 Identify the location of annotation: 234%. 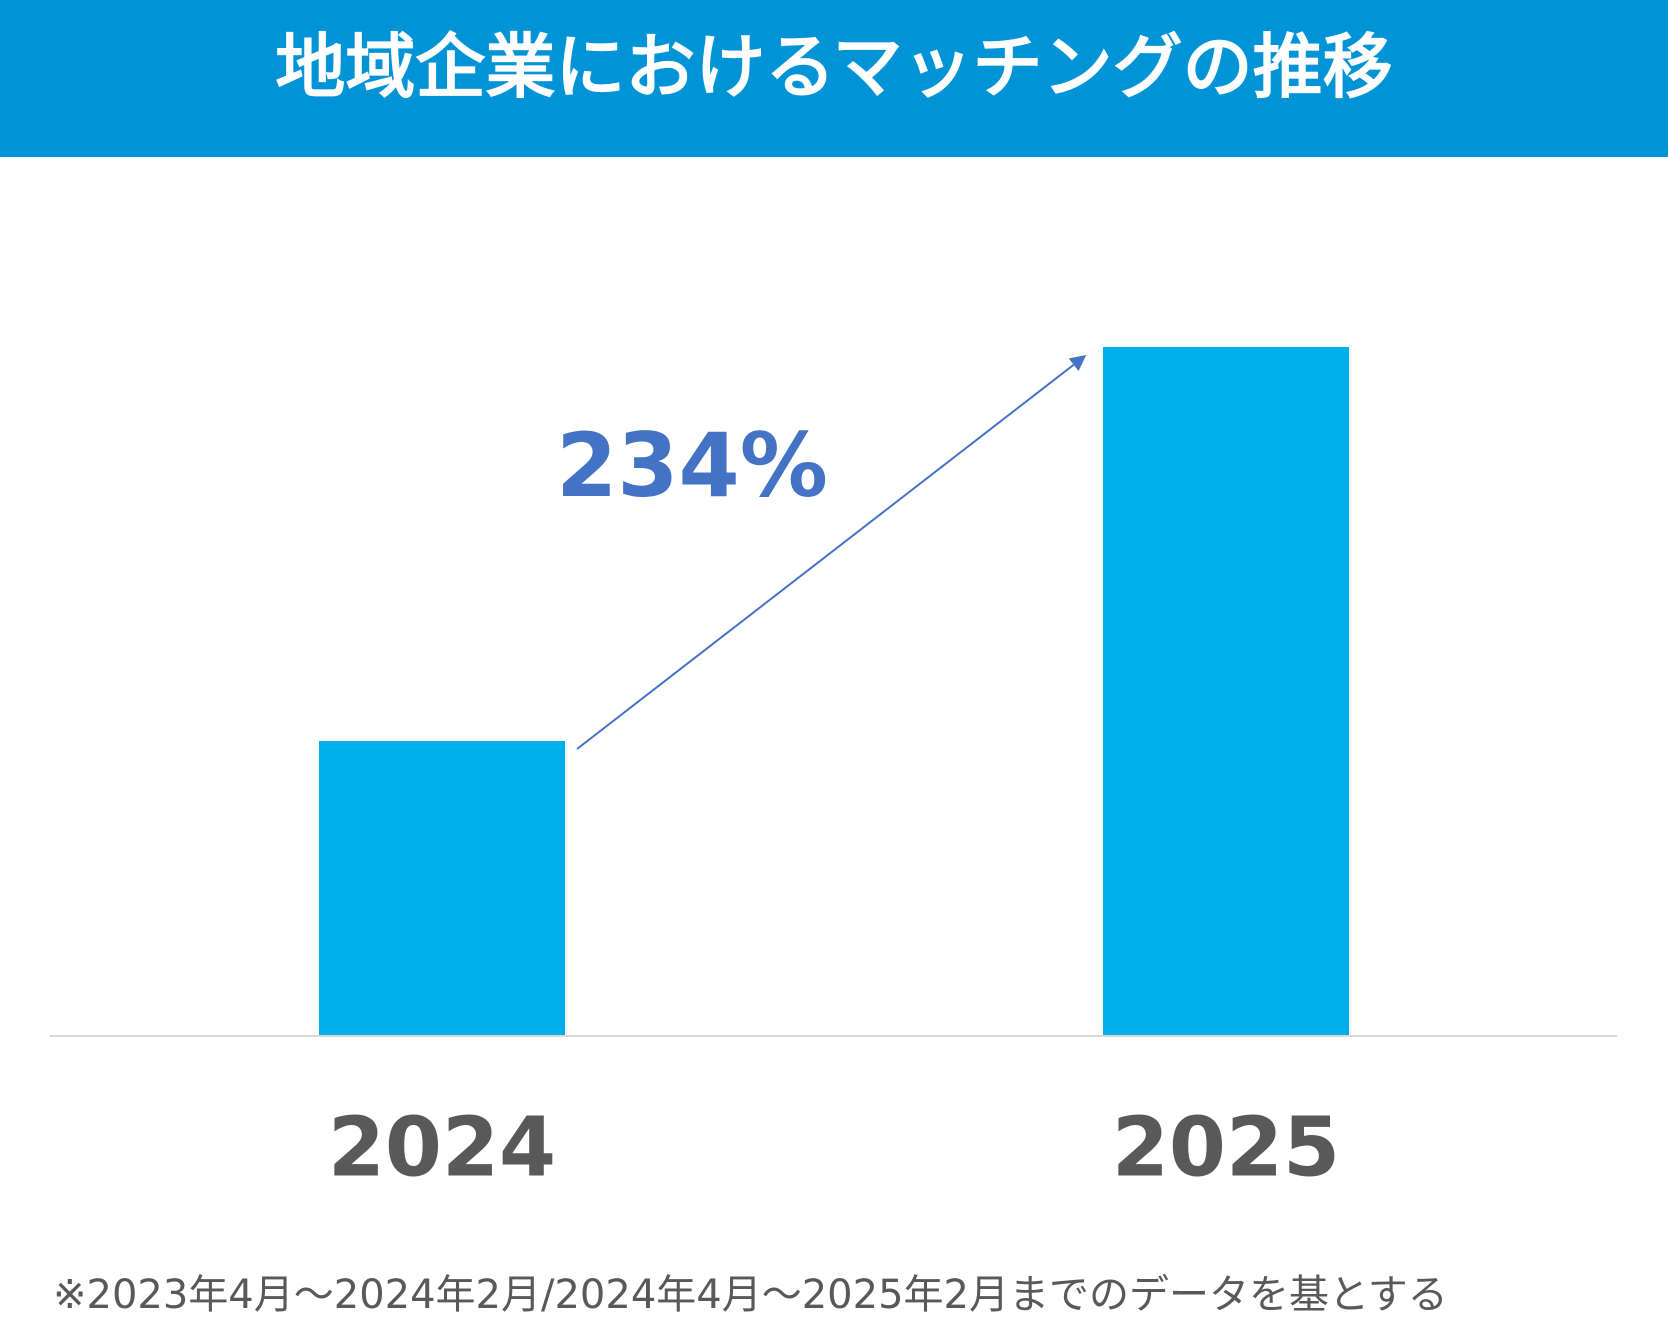
(692, 465).